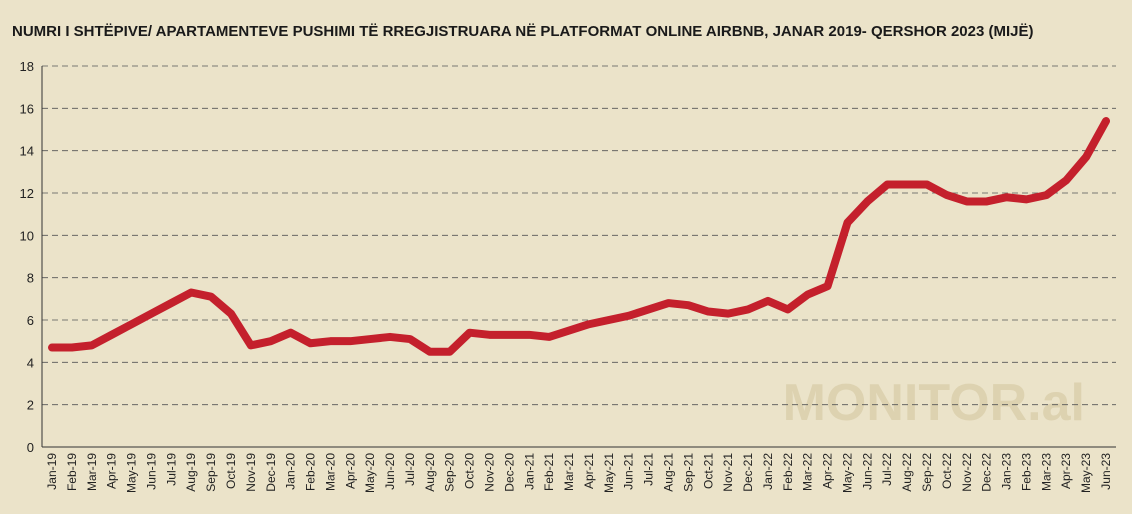 This screenshot has width=1132, height=514. Describe the element at coordinates (987, 472) in the screenshot. I see `x-tick-label: Dec-22` at that location.